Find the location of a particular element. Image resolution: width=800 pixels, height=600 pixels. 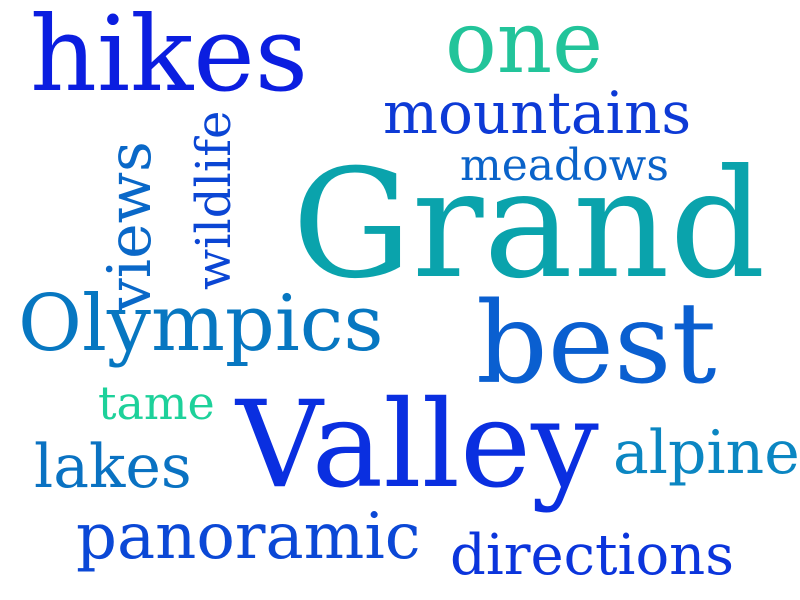

word-alpine: alpine is located at coordinates (706, 453).